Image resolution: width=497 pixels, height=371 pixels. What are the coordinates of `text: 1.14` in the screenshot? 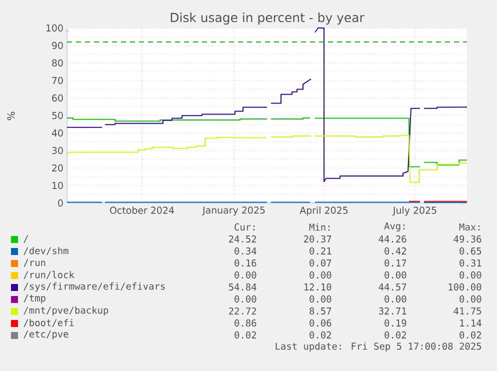 It's located at (471, 323).